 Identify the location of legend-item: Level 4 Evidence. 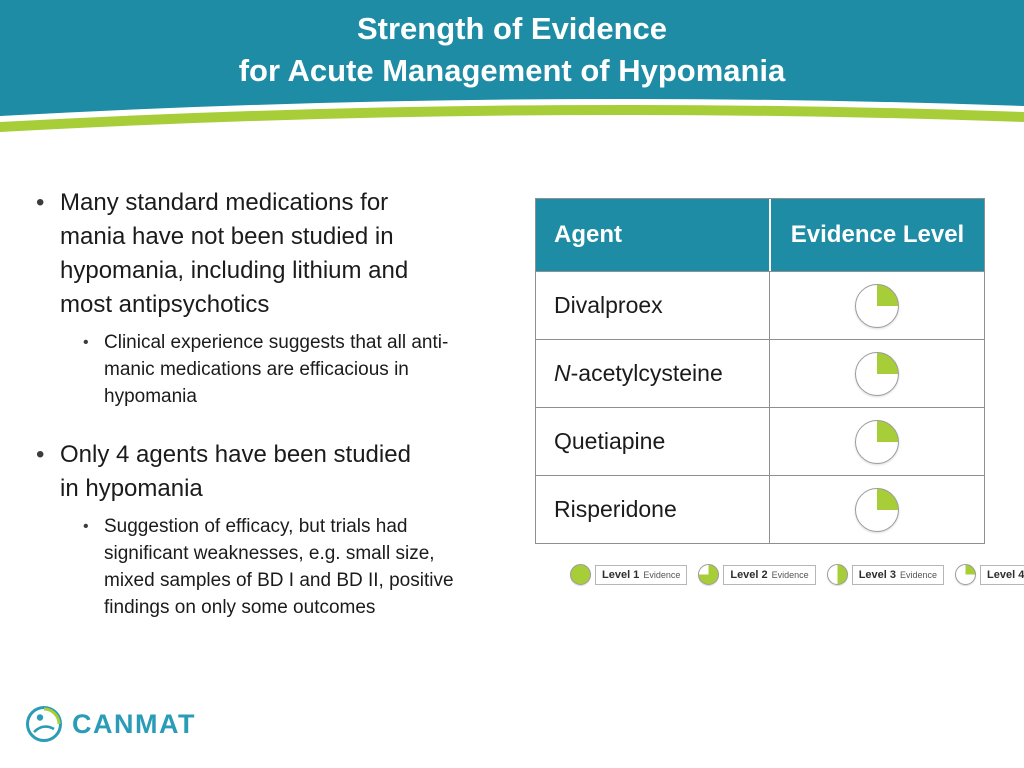
(989, 574).